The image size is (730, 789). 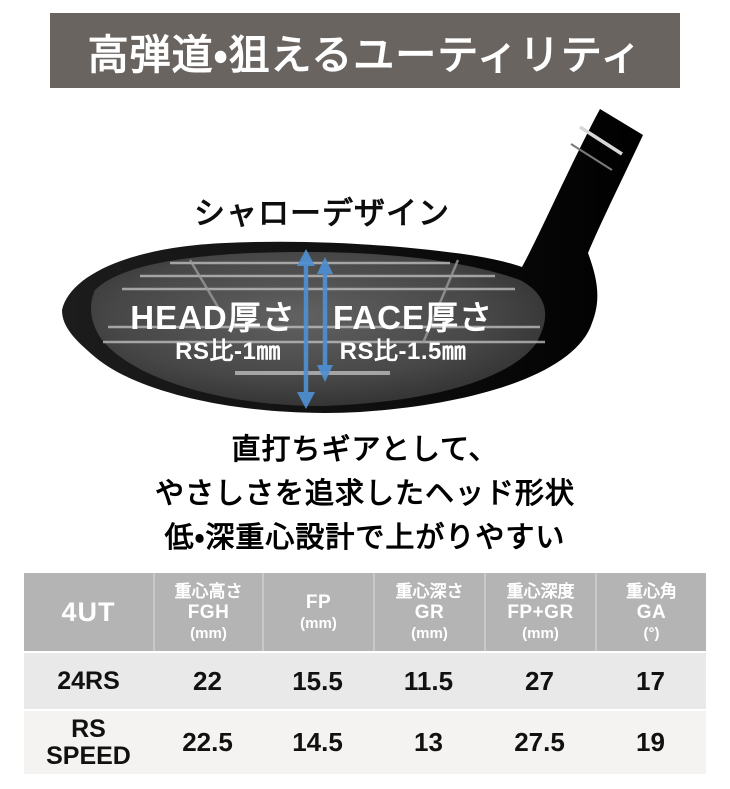 I want to click on cell-value: 27.5, so click(x=539, y=742).